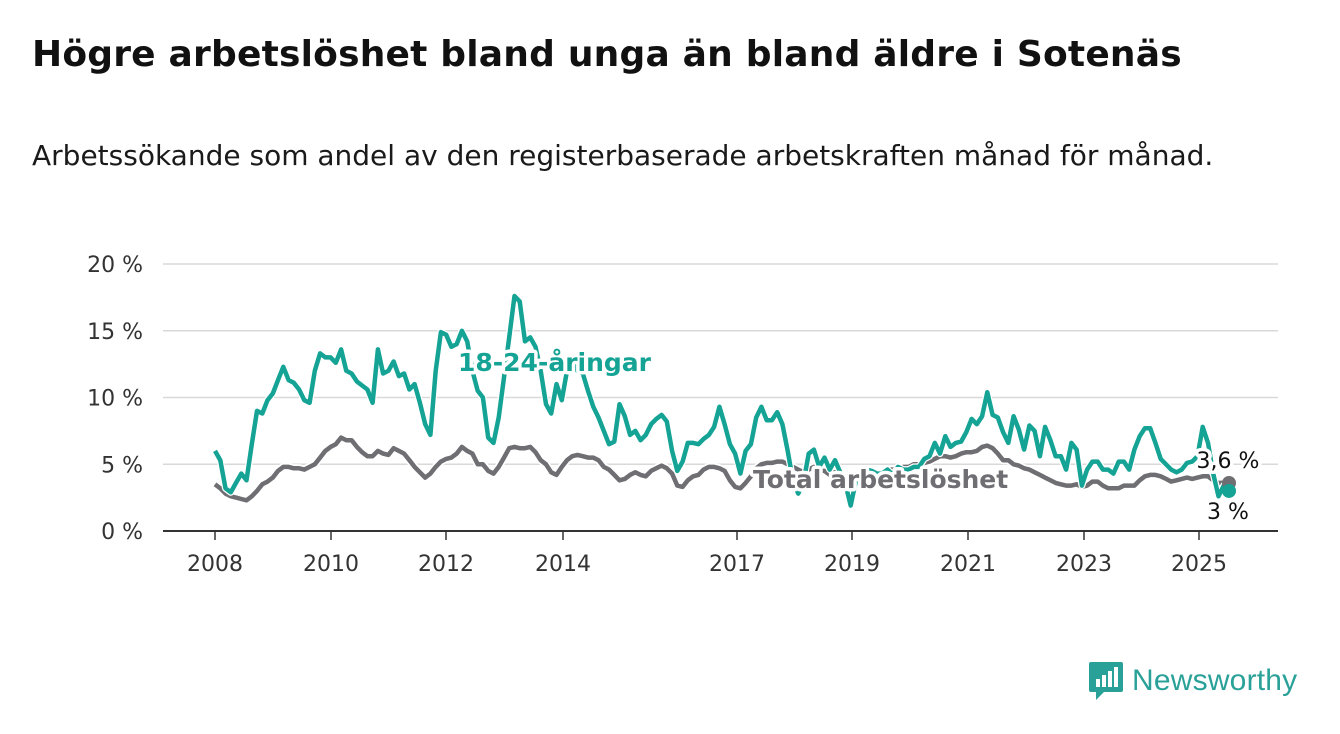 The width and height of the screenshot is (1340, 734). Describe the element at coordinates (115, 332) in the screenshot. I see `y-tick-label: 15 %` at that location.